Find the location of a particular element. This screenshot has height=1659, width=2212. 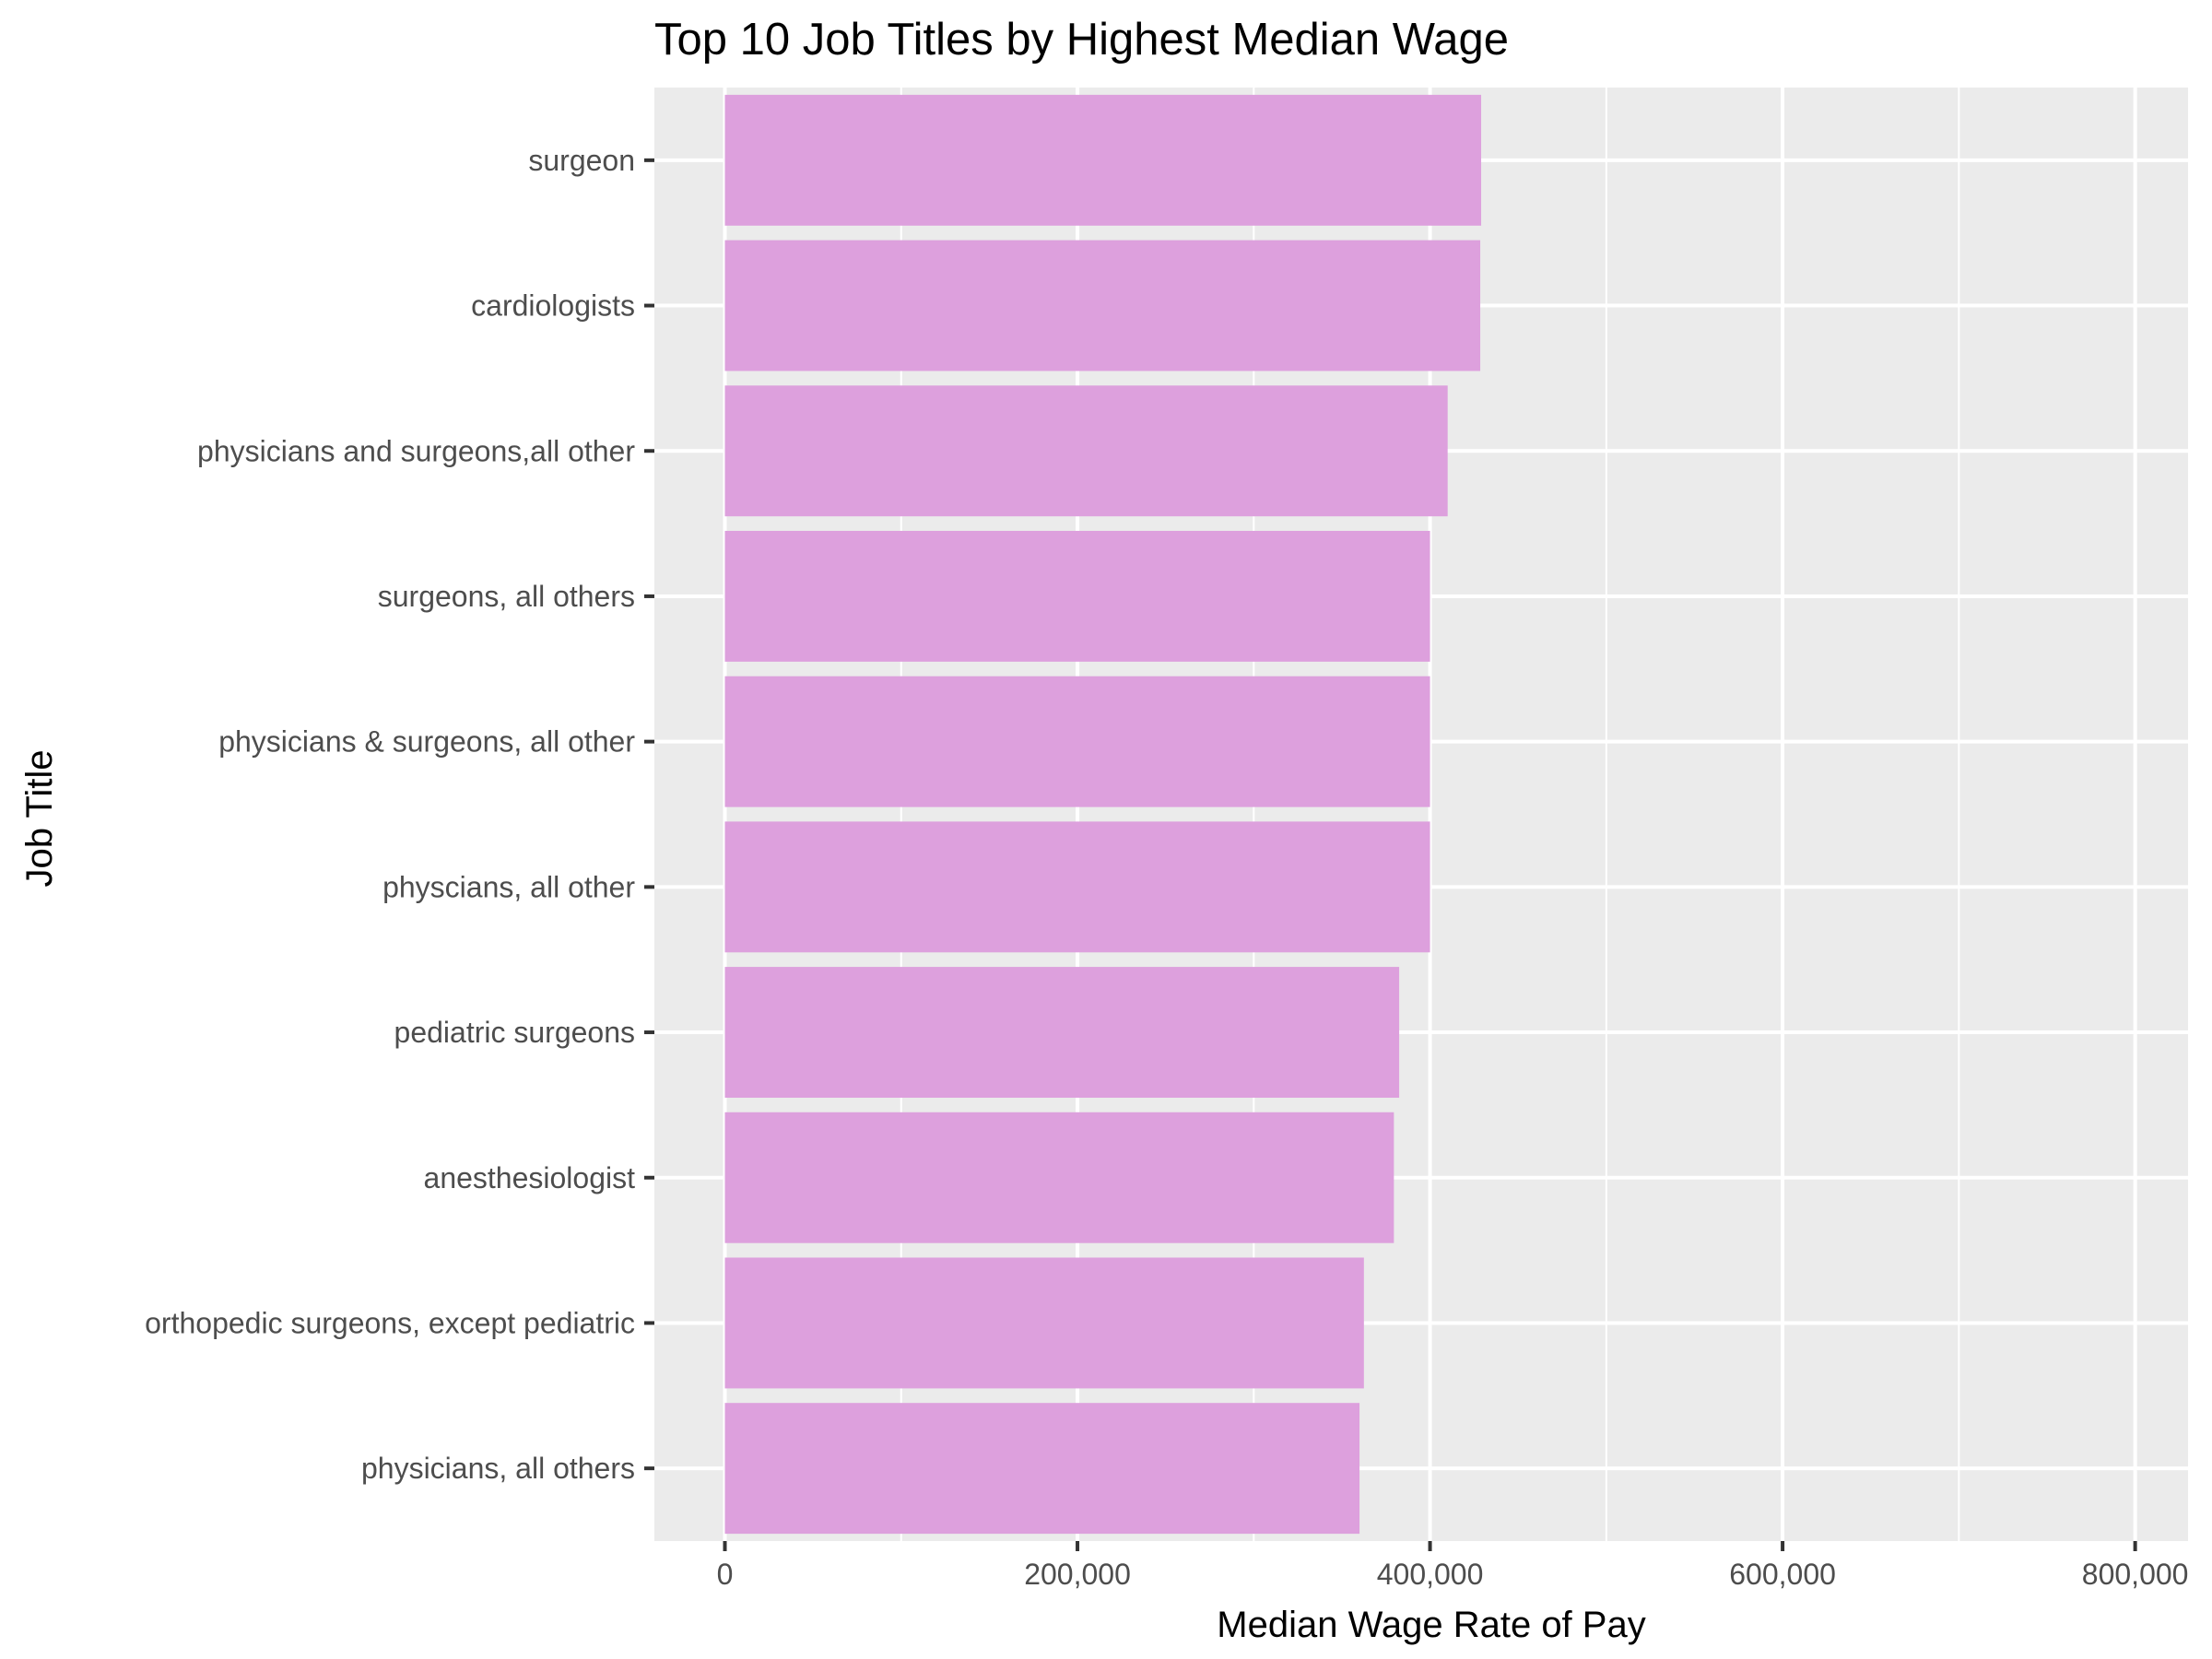

y-tick-label: surgeon is located at coordinates (581, 160).